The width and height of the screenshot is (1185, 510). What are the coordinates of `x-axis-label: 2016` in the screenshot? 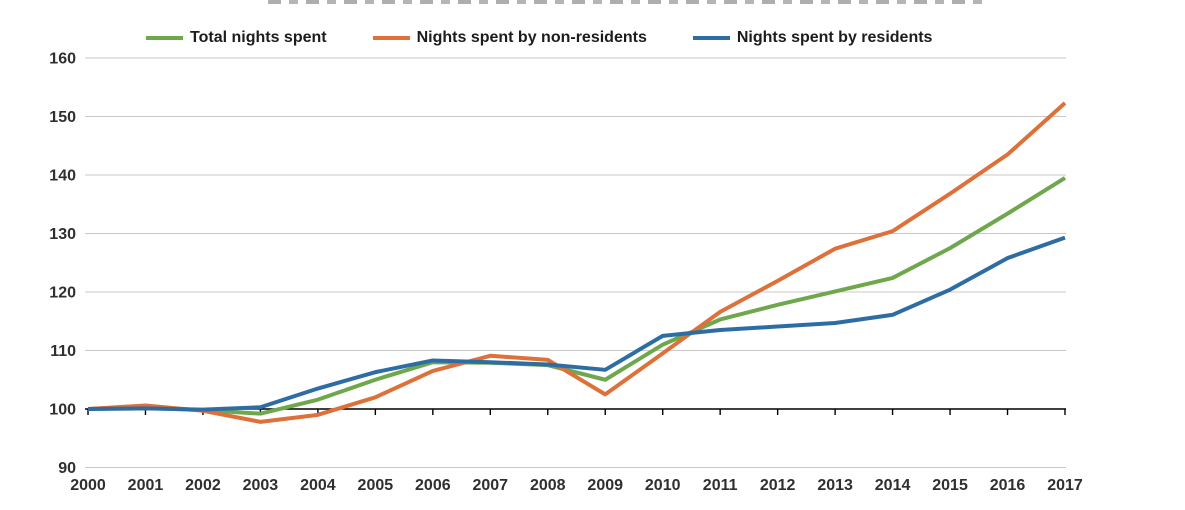 It's located at (1008, 485).